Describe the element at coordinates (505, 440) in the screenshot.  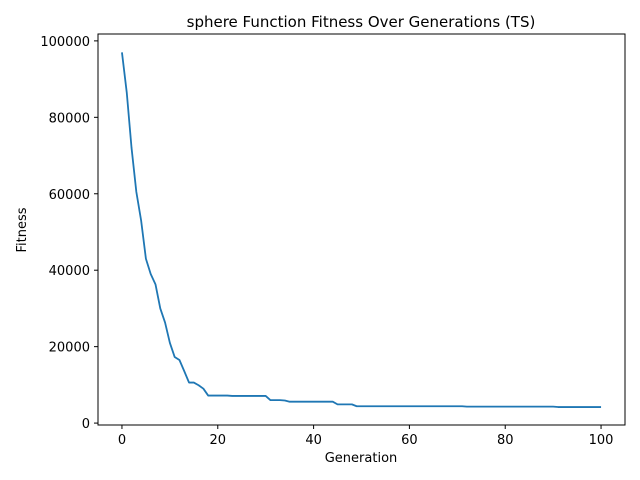
I see `x-tick-label: 80` at that location.